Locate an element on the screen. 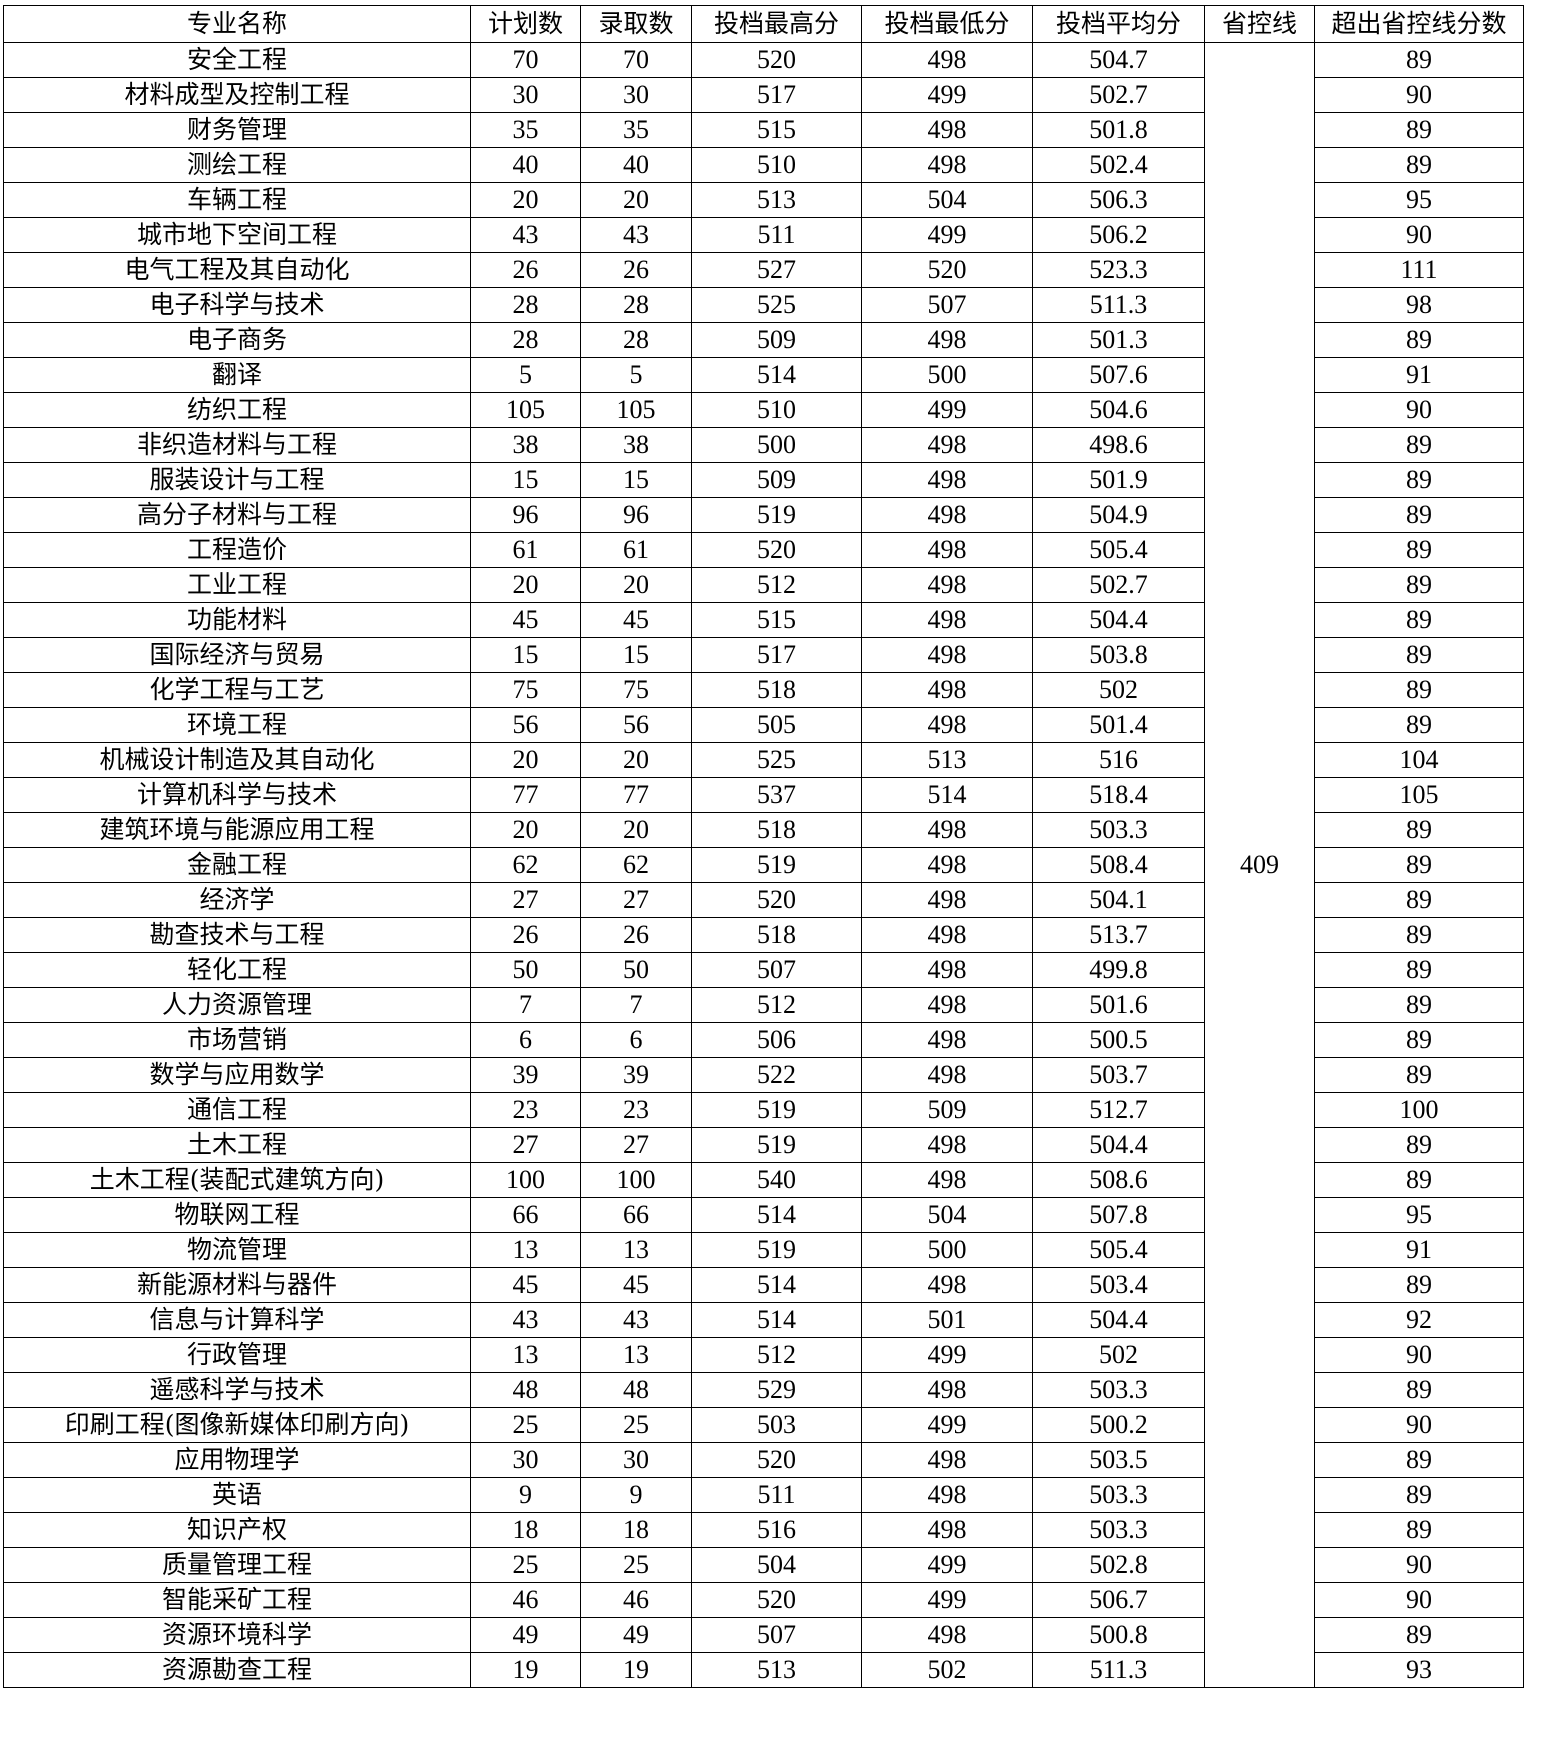  cell-min-score: 514 is located at coordinates (947, 795).